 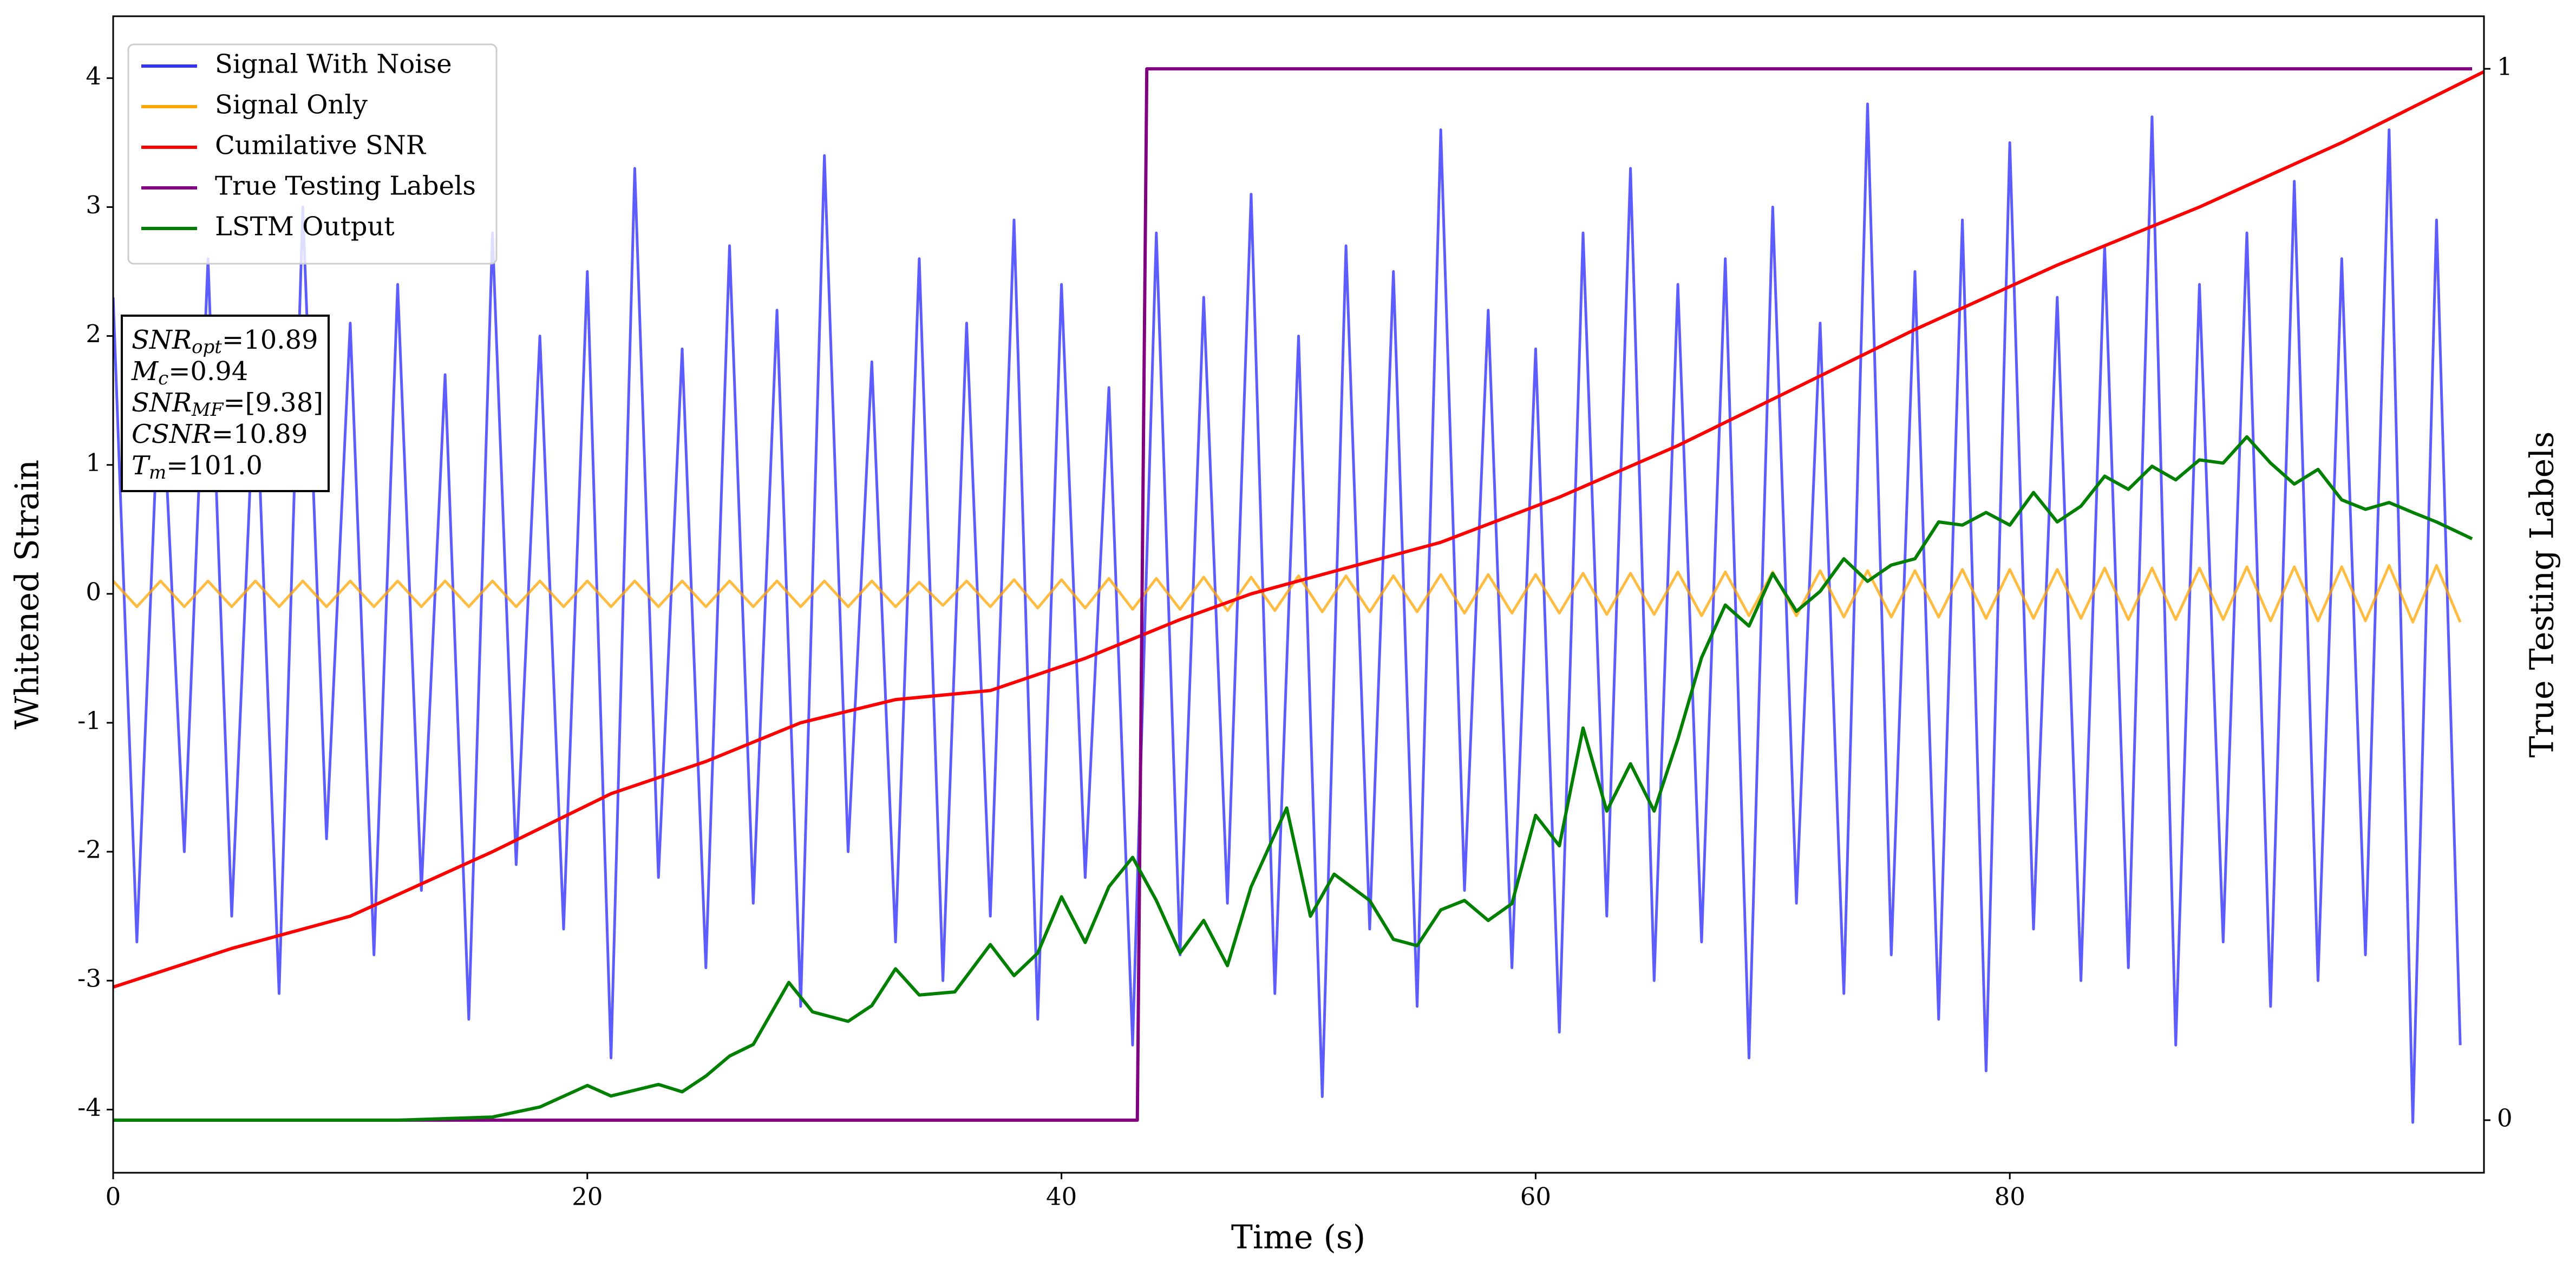 I want to click on annotation-subscript: MF, so click(x=207, y=410).